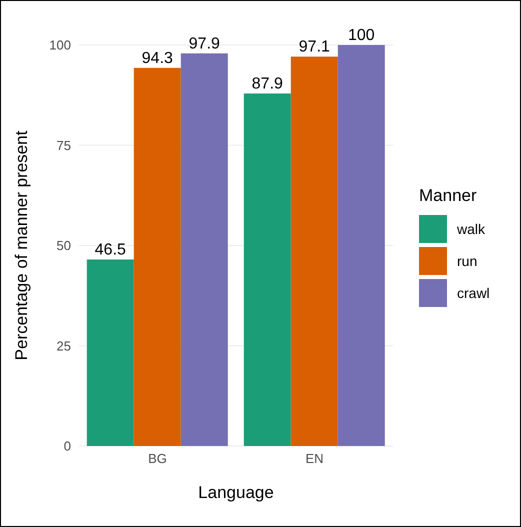  Describe the element at coordinates (236, 492) in the screenshot. I see `x-axis-title: Language` at that location.